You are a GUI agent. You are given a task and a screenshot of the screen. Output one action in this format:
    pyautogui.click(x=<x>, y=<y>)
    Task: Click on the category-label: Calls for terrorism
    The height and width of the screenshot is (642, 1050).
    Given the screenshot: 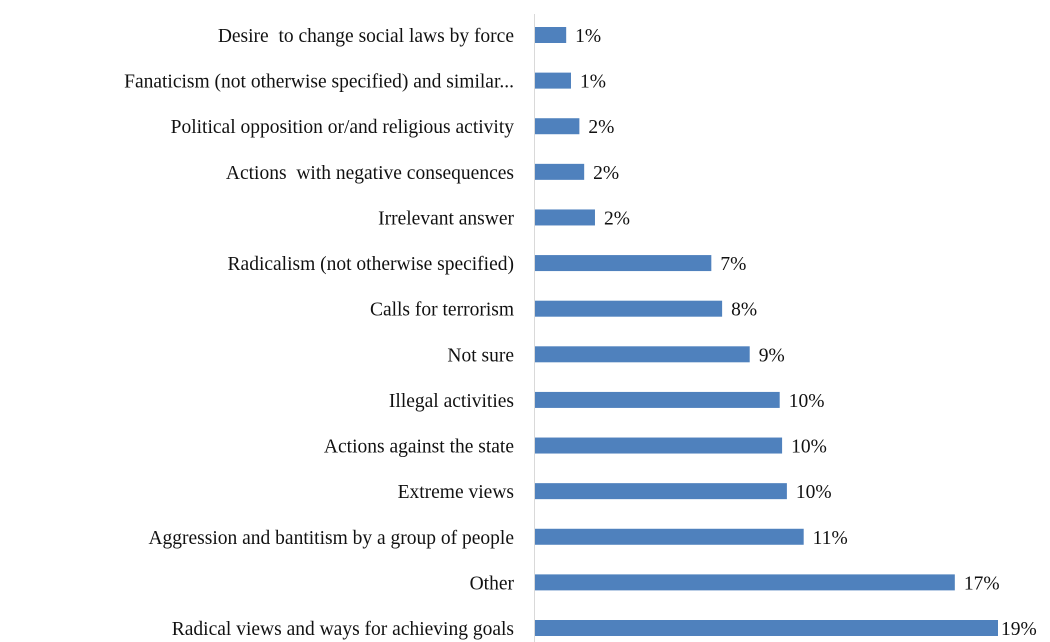 What is the action you would take?
    pyautogui.click(x=442, y=310)
    